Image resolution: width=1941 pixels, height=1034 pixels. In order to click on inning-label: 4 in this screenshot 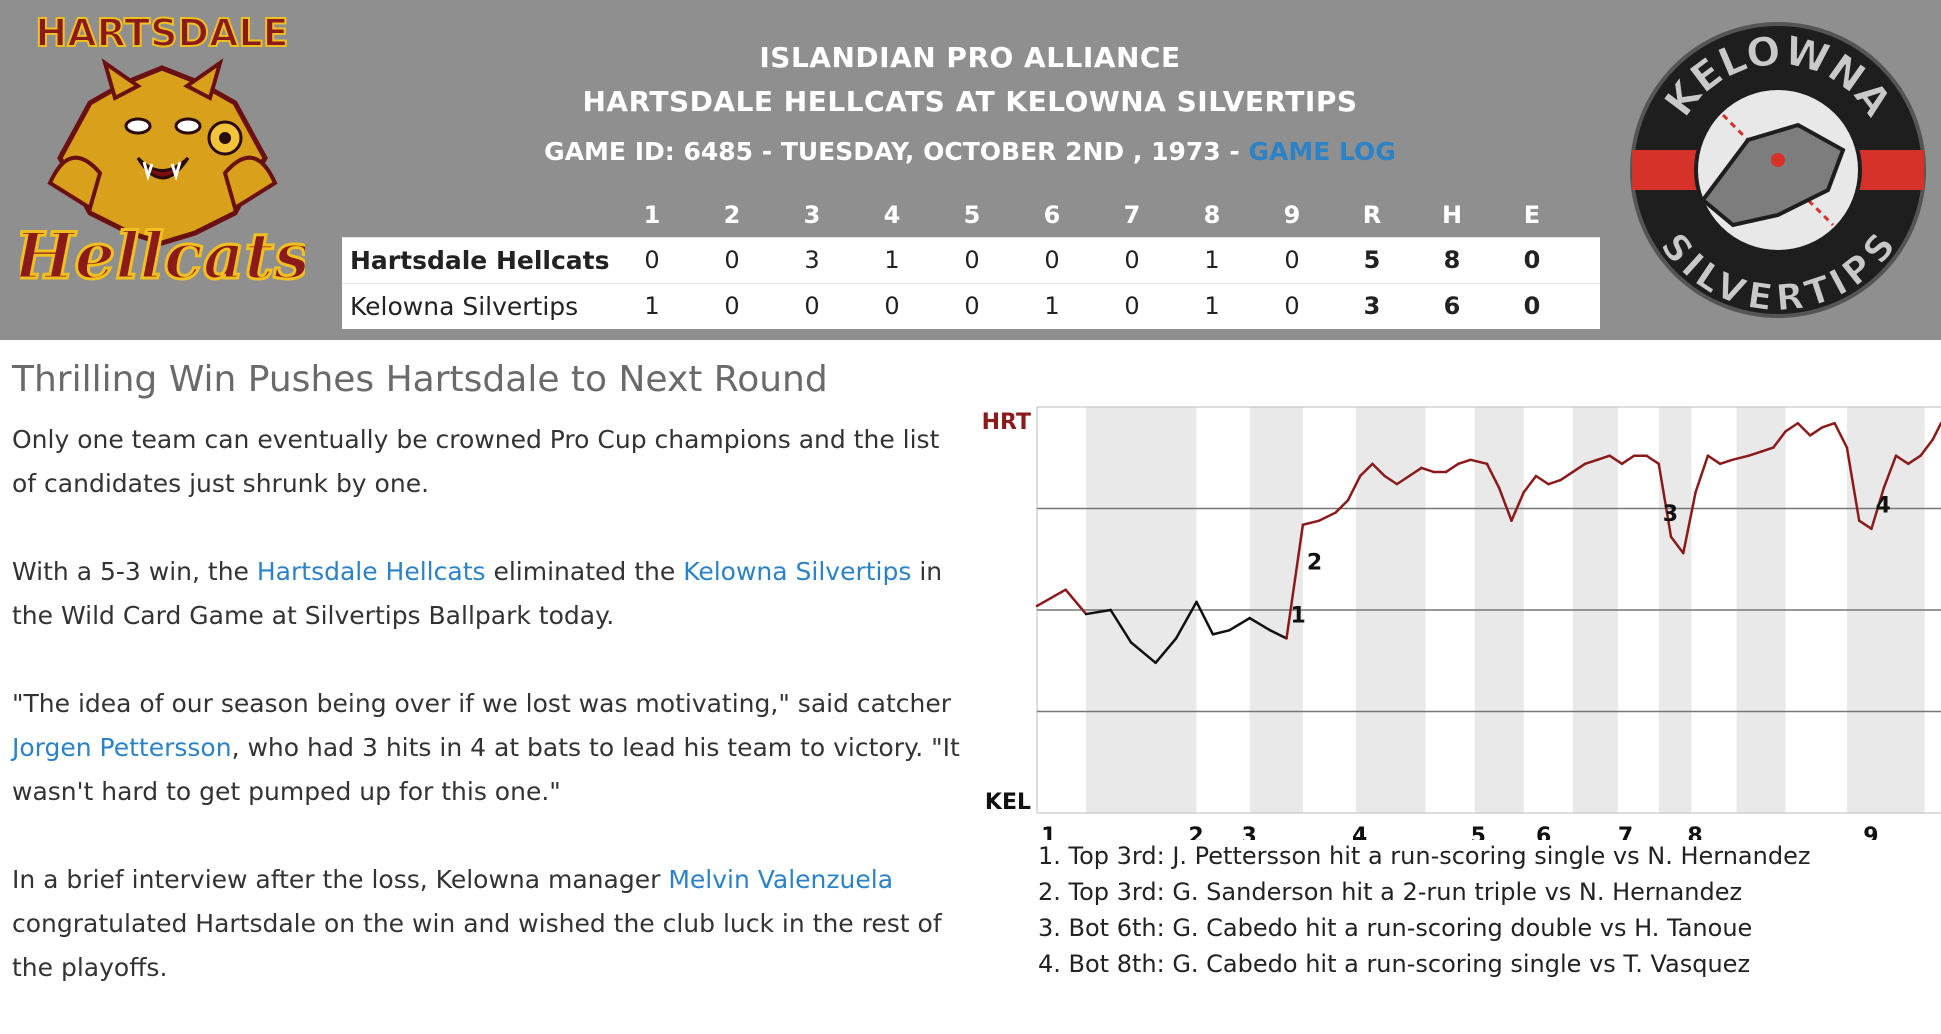, I will do `click(1359, 832)`.